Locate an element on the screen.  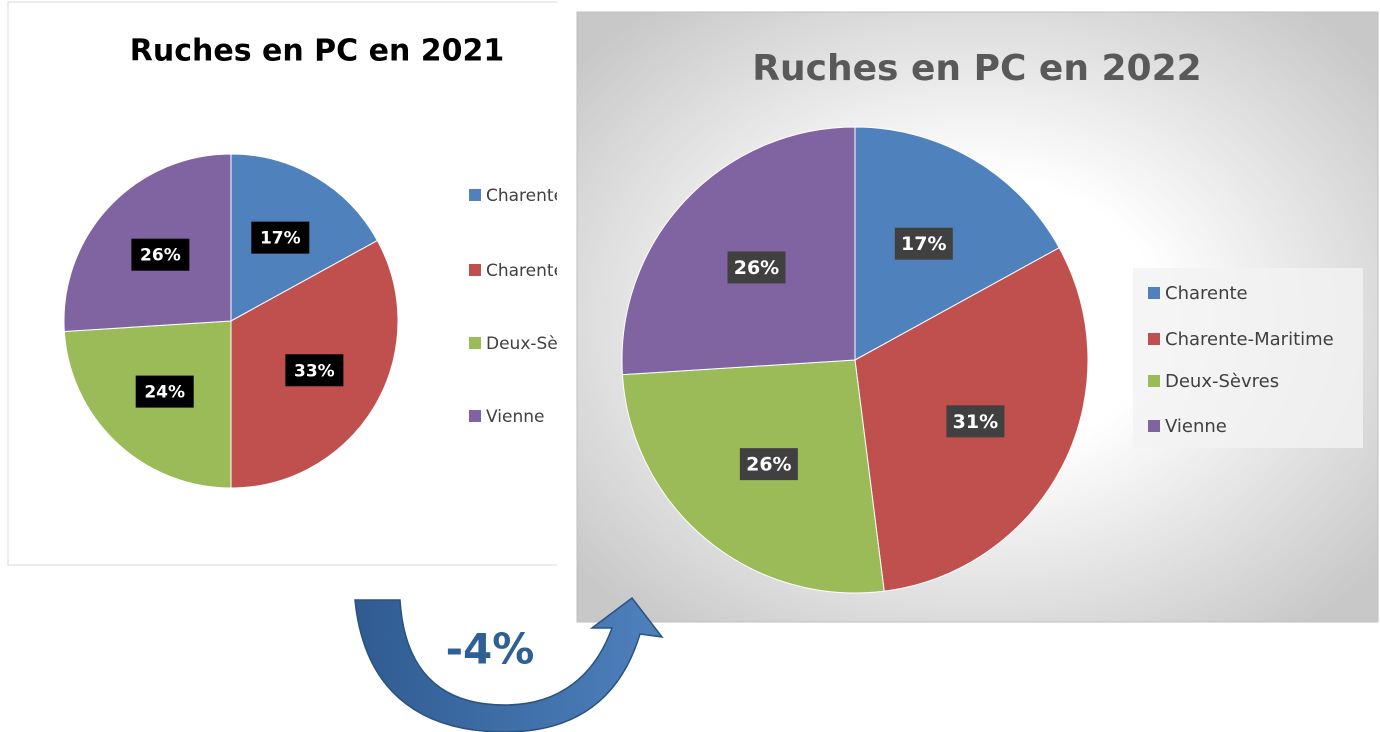
data-label: 33% is located at coordinates (314, 371).